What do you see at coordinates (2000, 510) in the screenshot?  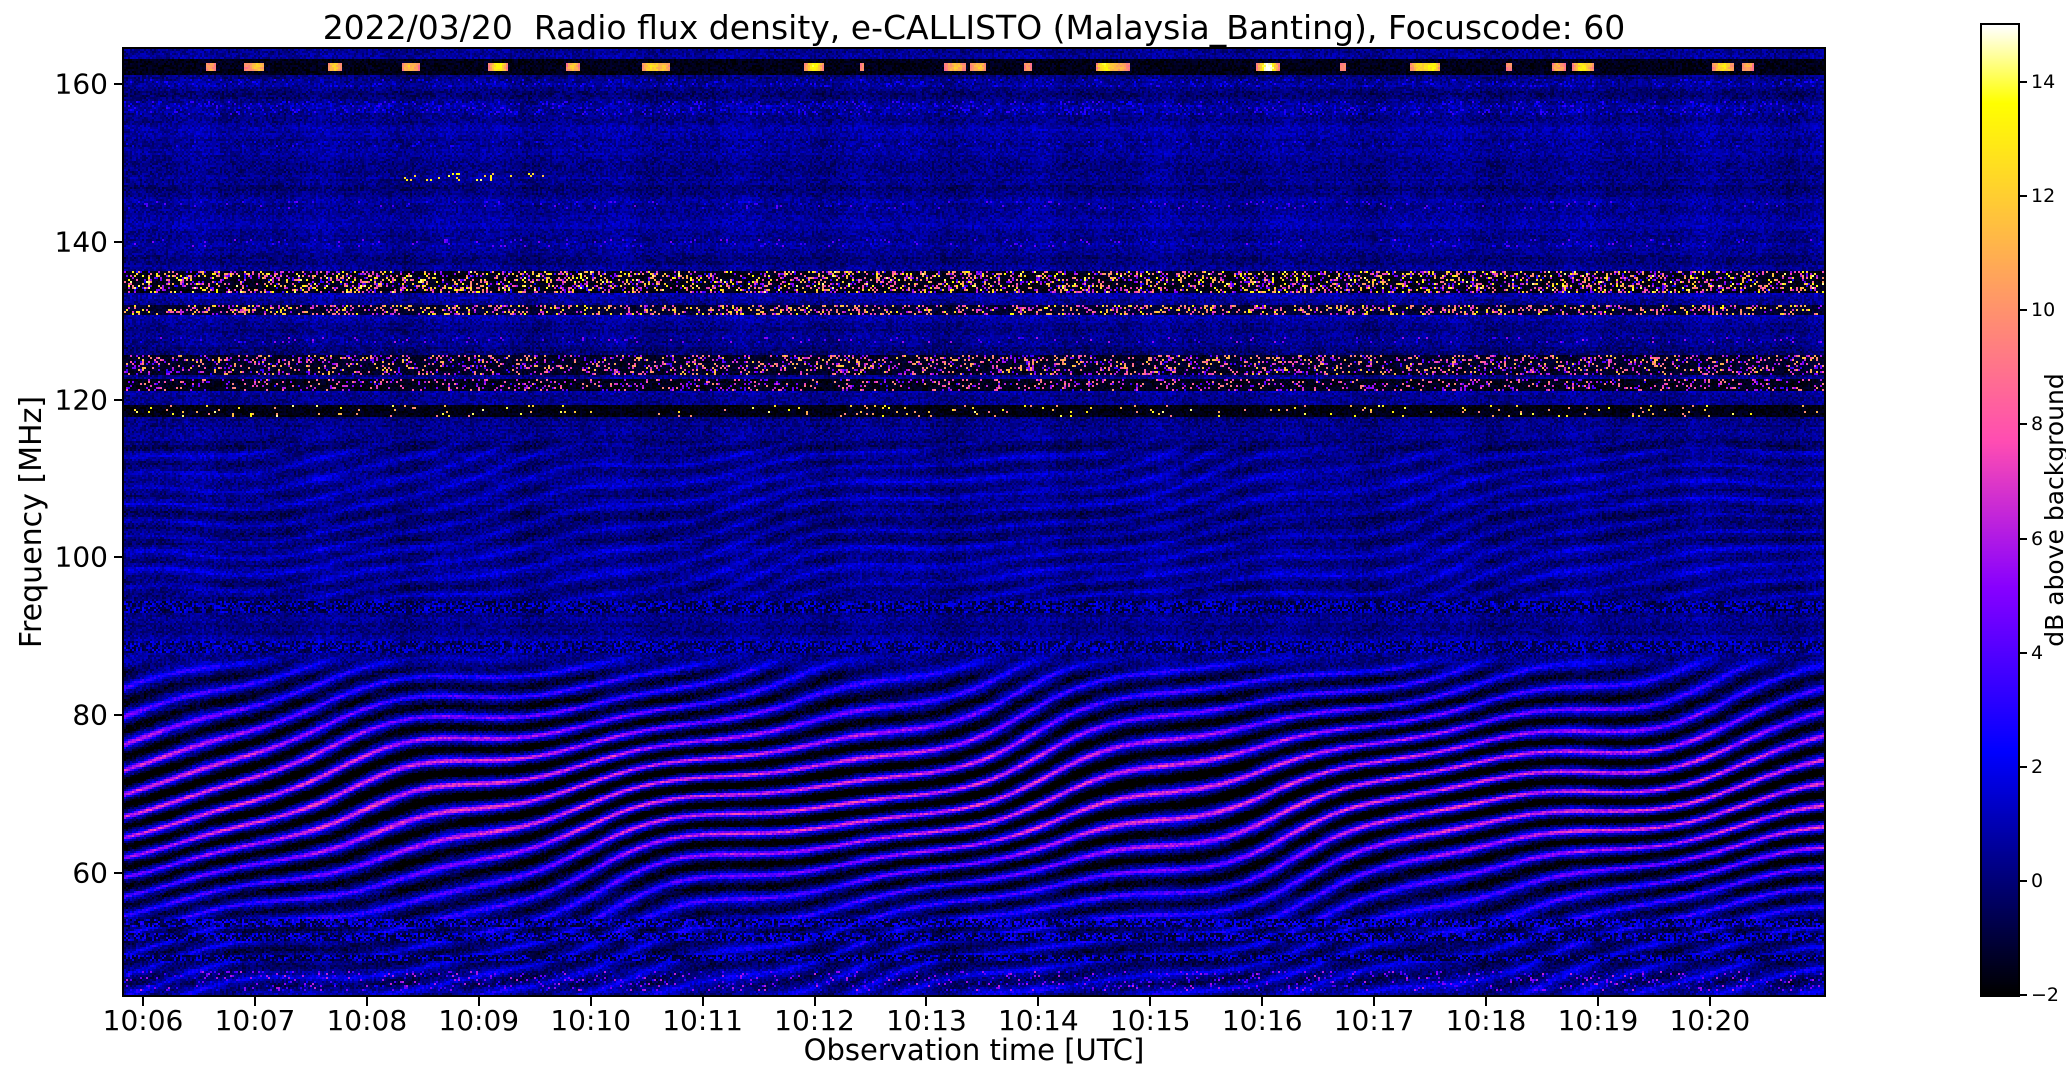 I see `colorbar-gradient` at bounding box center [2000, 510].